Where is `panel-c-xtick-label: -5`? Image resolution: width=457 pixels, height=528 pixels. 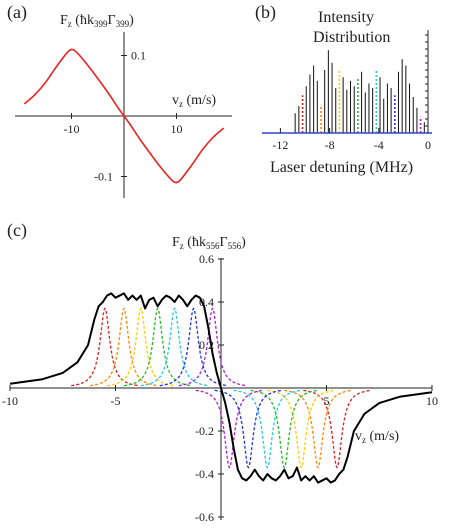
panel-c-xtick-label: -5 is located at coordinates (116, 401).